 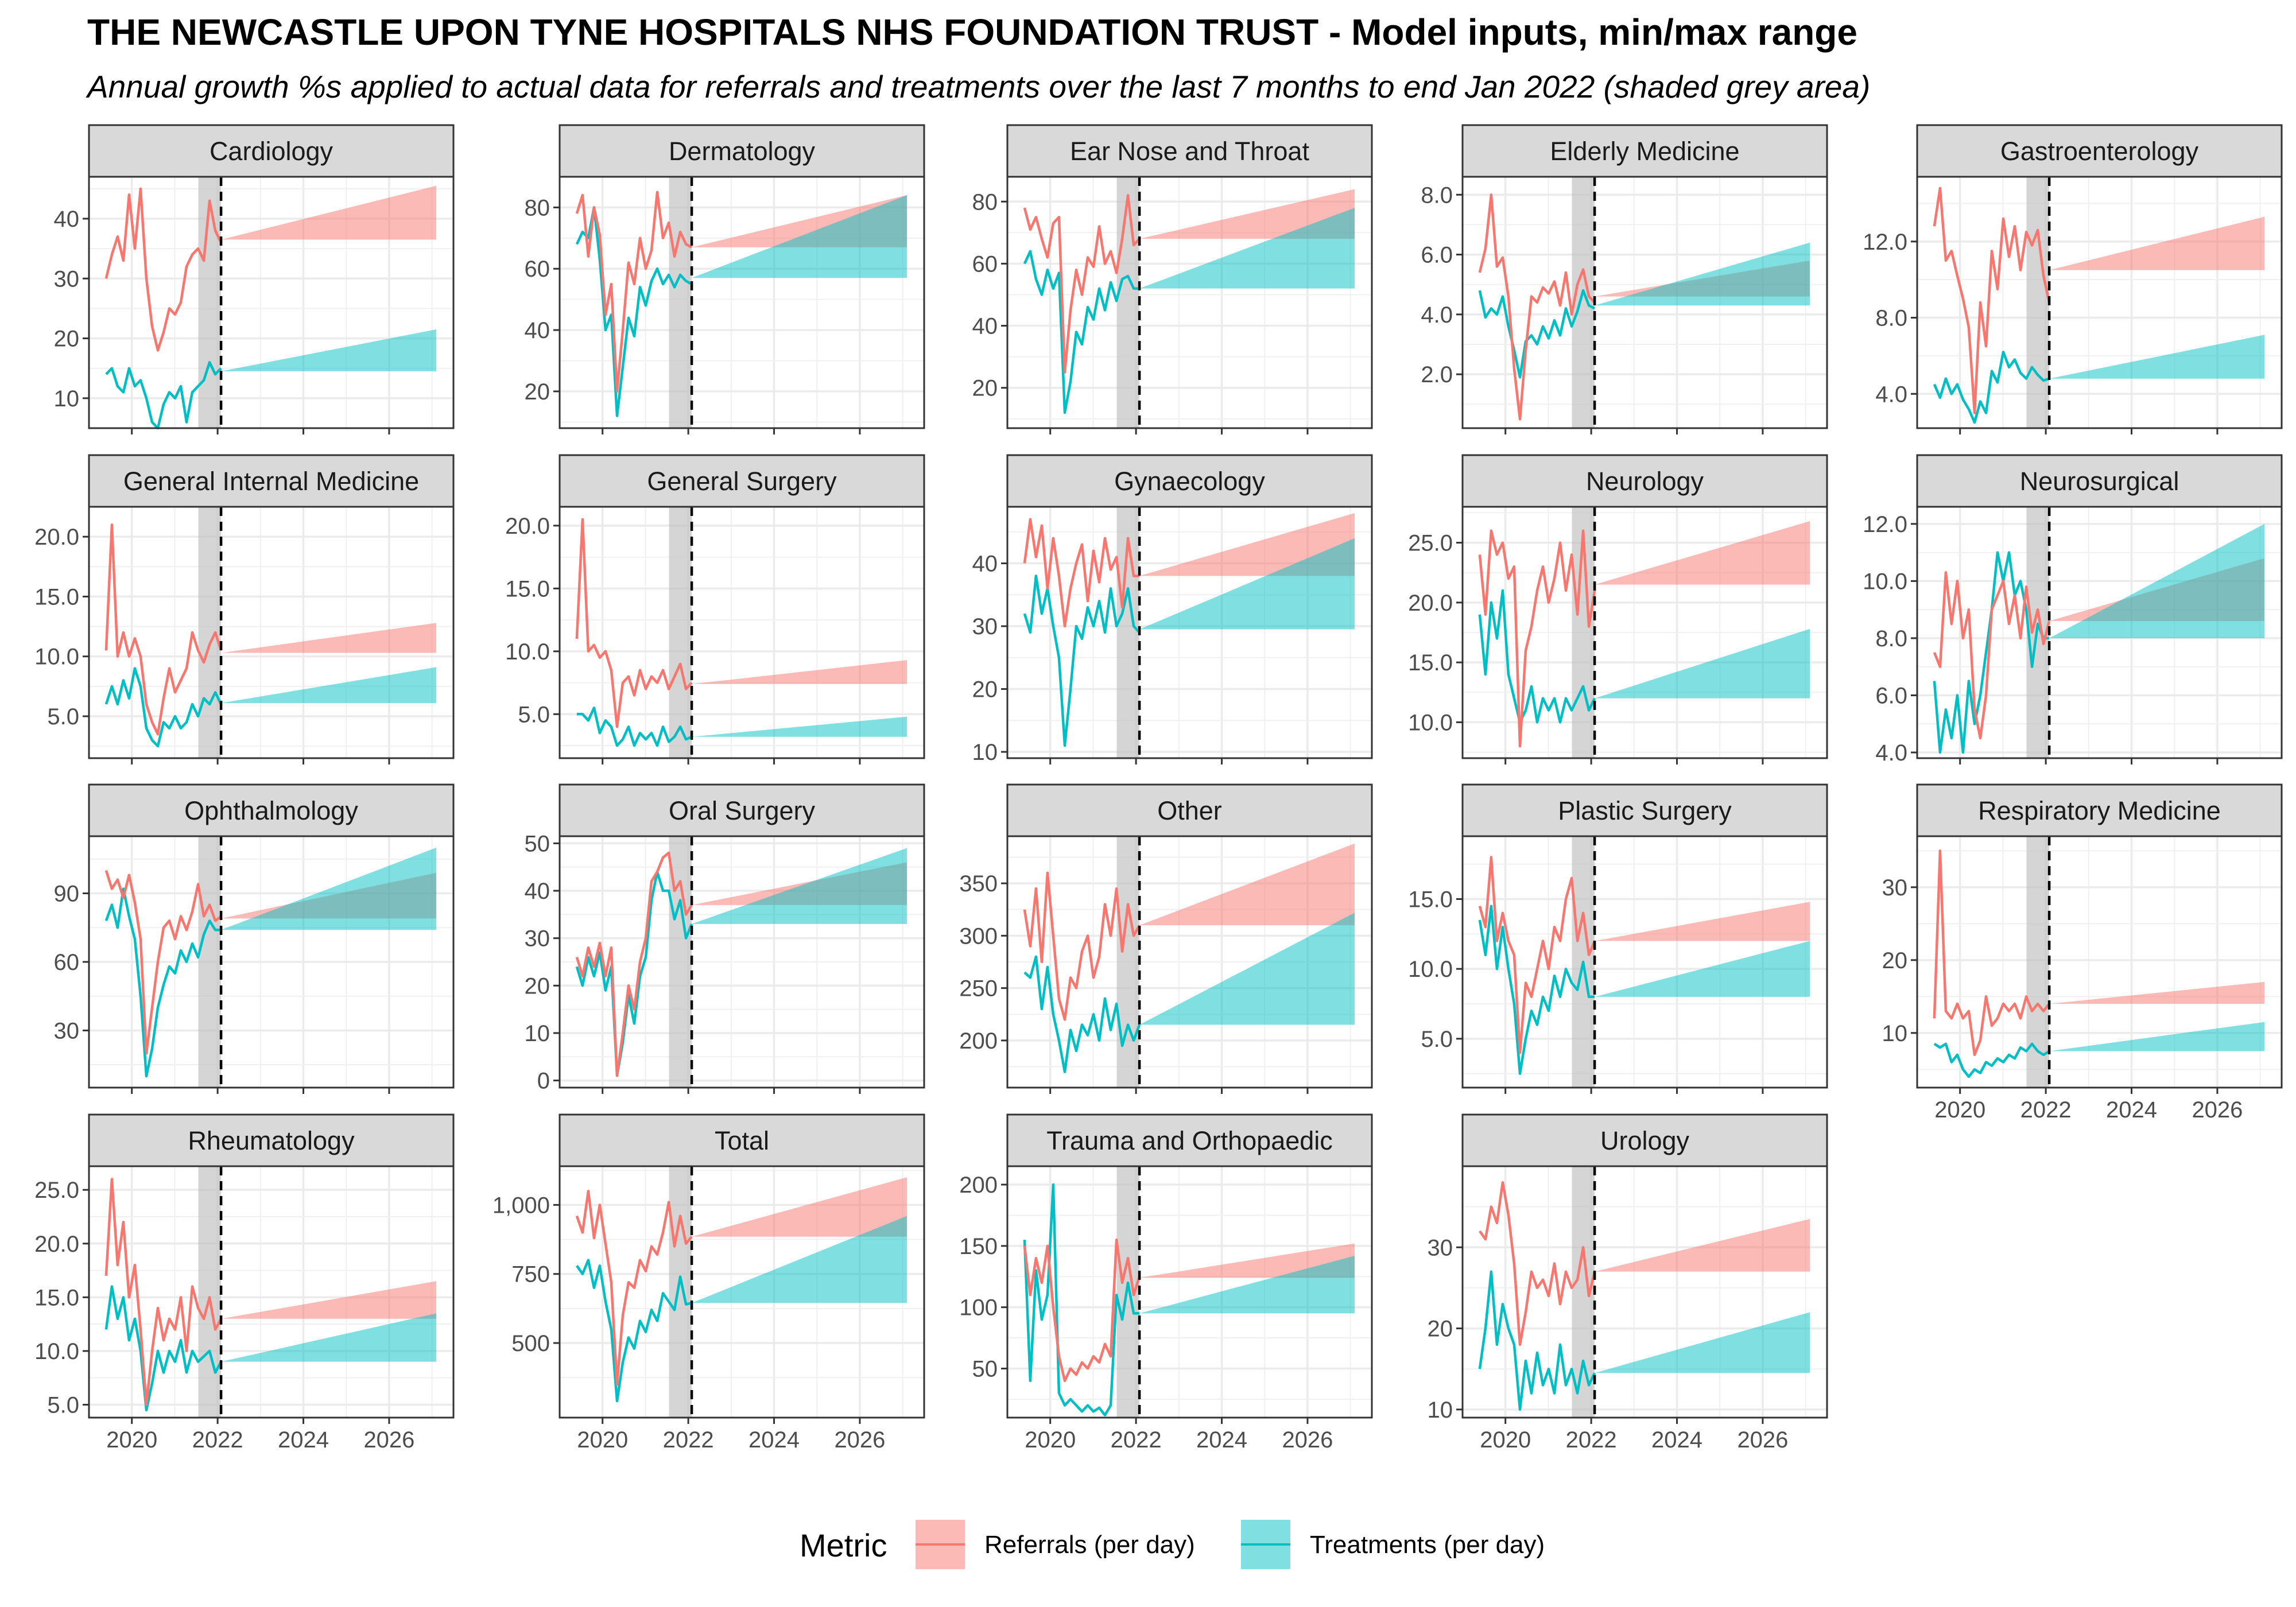 I want to click on panel-general-internal-medicine: General Internal Medicine 5.0 10.0 15.0 20.0, so click(x=244, y=609).